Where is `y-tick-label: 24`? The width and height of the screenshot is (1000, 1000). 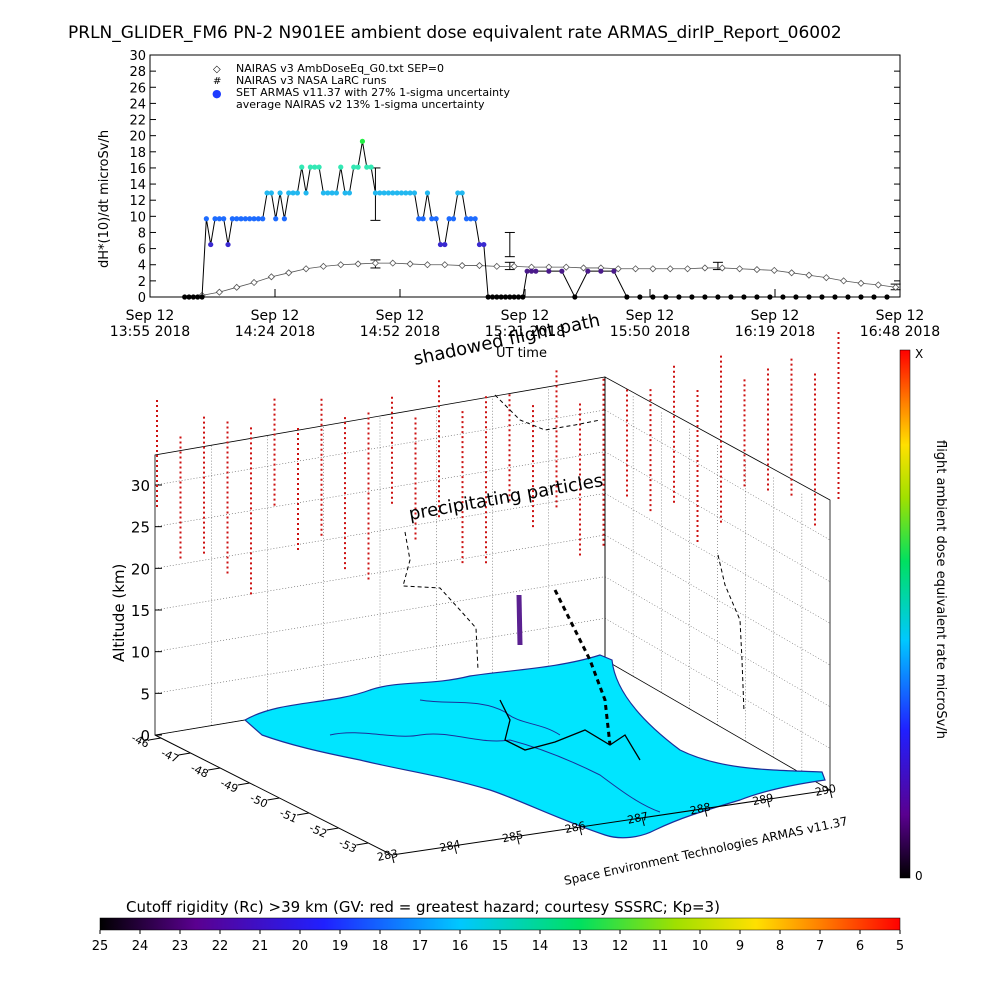 y-tick-label: 24 is located at coordinates (137, 104).